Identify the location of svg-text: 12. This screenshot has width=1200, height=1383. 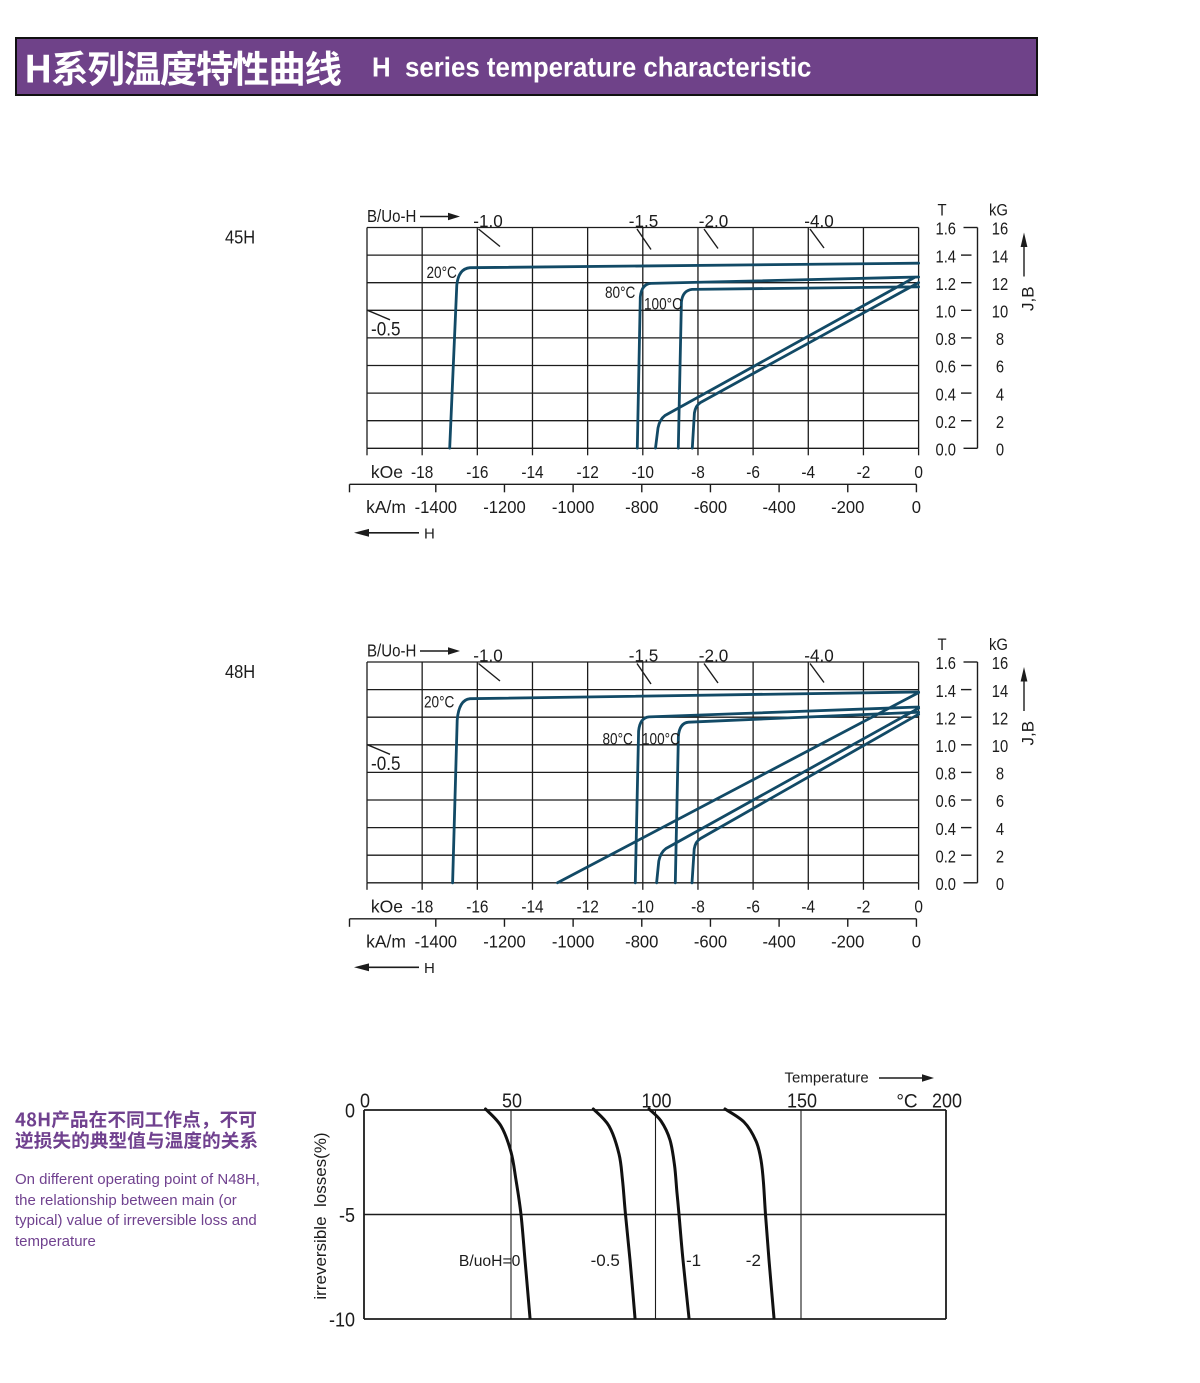
(1000, 285).